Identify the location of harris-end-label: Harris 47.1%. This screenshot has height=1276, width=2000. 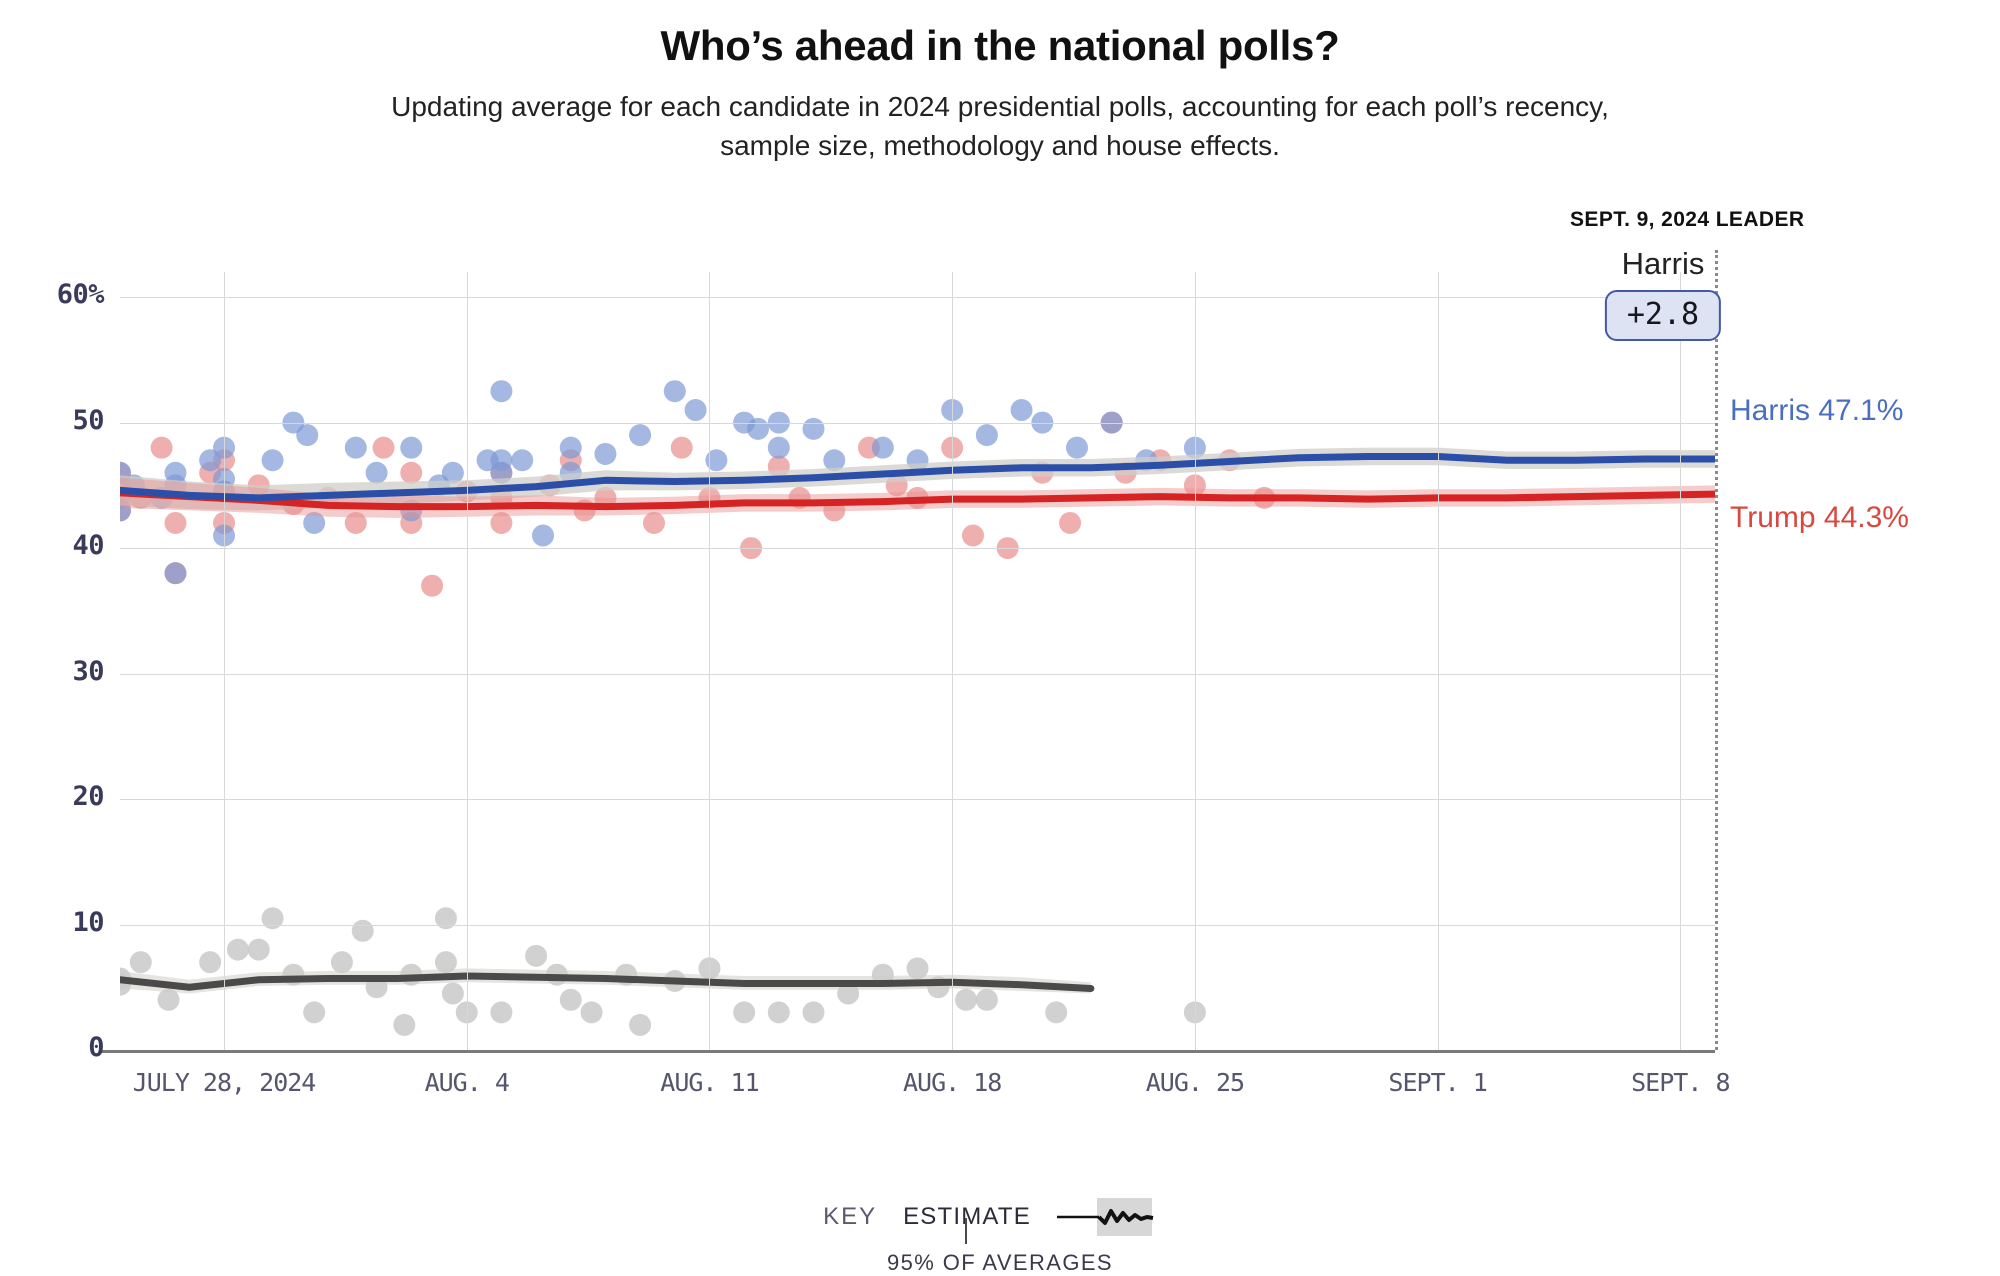
(1817, 410).